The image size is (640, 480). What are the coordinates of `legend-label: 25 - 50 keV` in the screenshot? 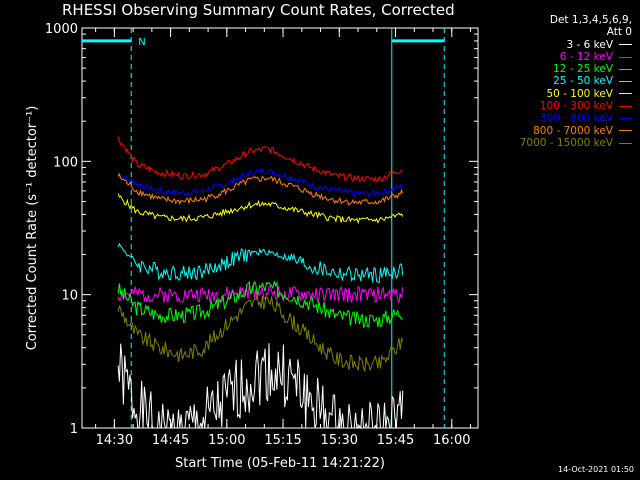 It's located at (583, 81).